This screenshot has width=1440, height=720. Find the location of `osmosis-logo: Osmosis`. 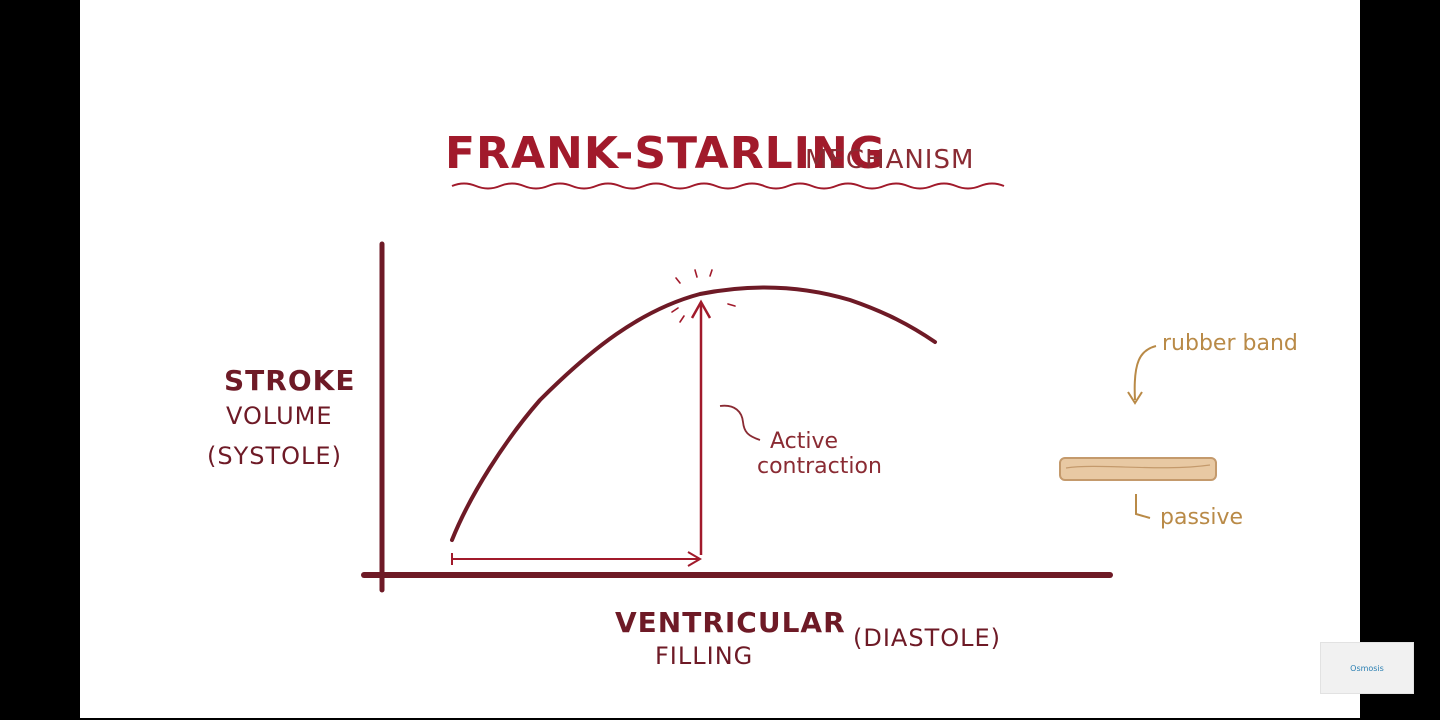

osmosis-logo: Osmosis is located at coordinates (1367, 668).